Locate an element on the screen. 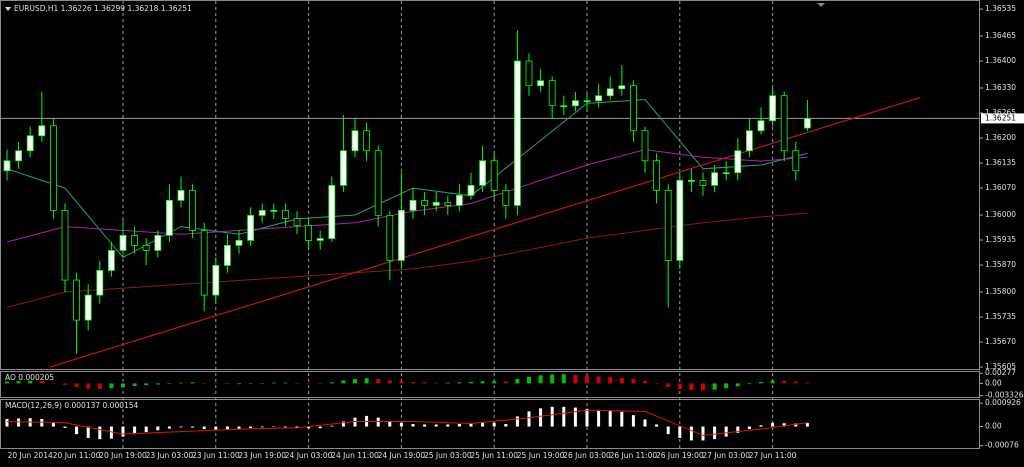 Image resolution: width=1024 pixels, height=467 pixels. ao-panel-frame is located at coordinates (490, 384).